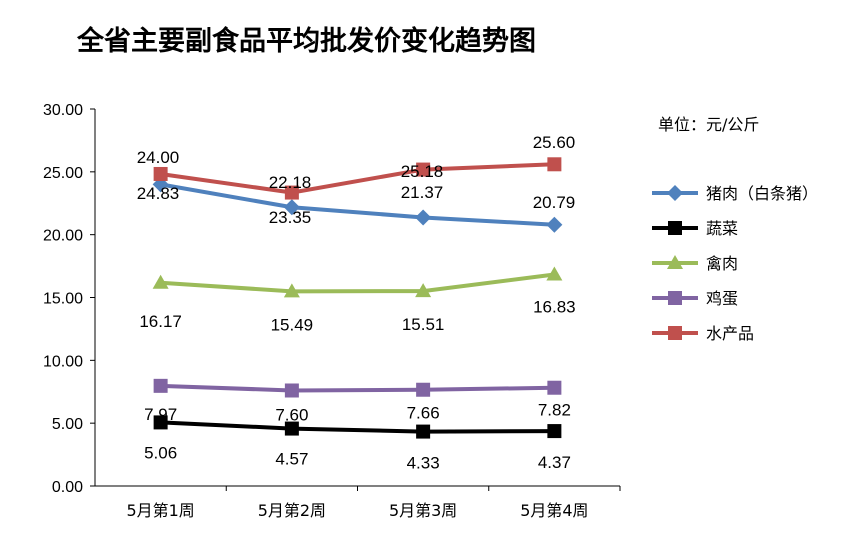 The image size is (861, 544). Describe the element at coordinates (291, 459) in the screenshot. I see `data-label: 4.57` at that location.